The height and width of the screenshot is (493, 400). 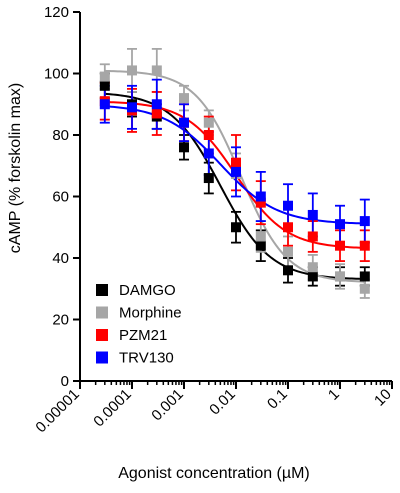 I want to click on y-tick-label: 100, so click(x=56, y=74).